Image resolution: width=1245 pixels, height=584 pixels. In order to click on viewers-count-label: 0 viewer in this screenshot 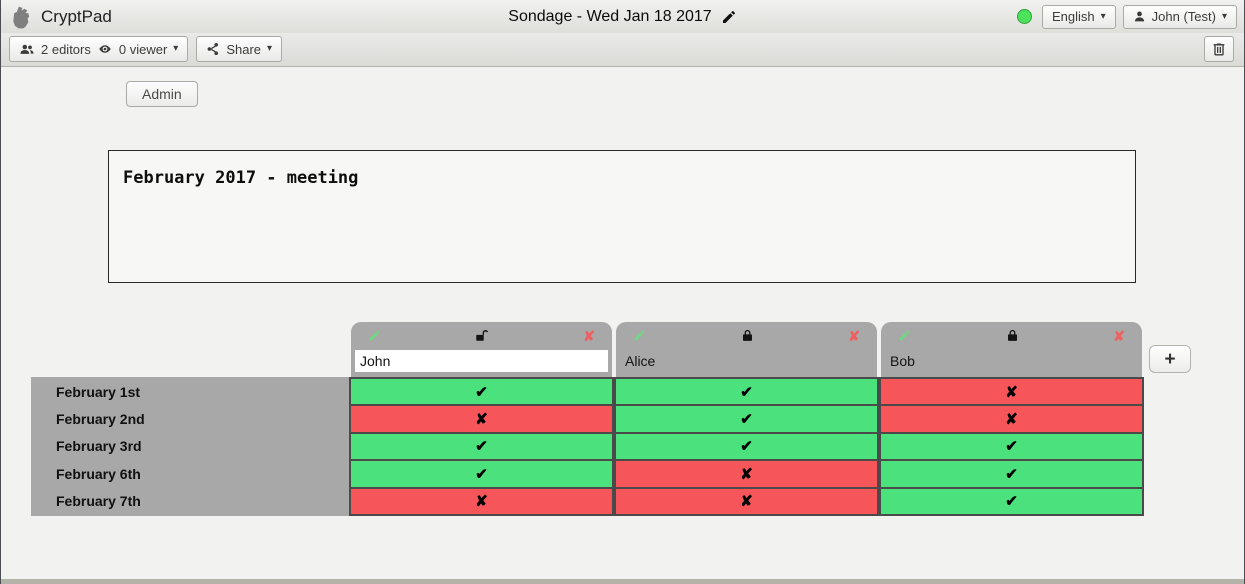, I will do `click(143, 49)`.